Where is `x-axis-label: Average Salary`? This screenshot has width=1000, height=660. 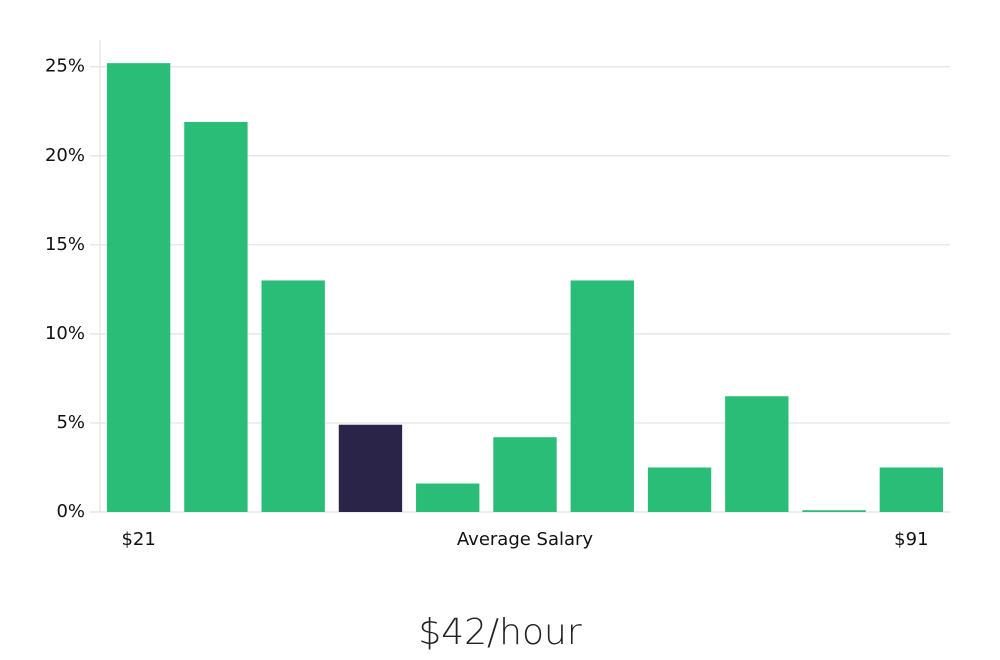
x-axis-label: Average Salary is located at coordinates (525, 539).